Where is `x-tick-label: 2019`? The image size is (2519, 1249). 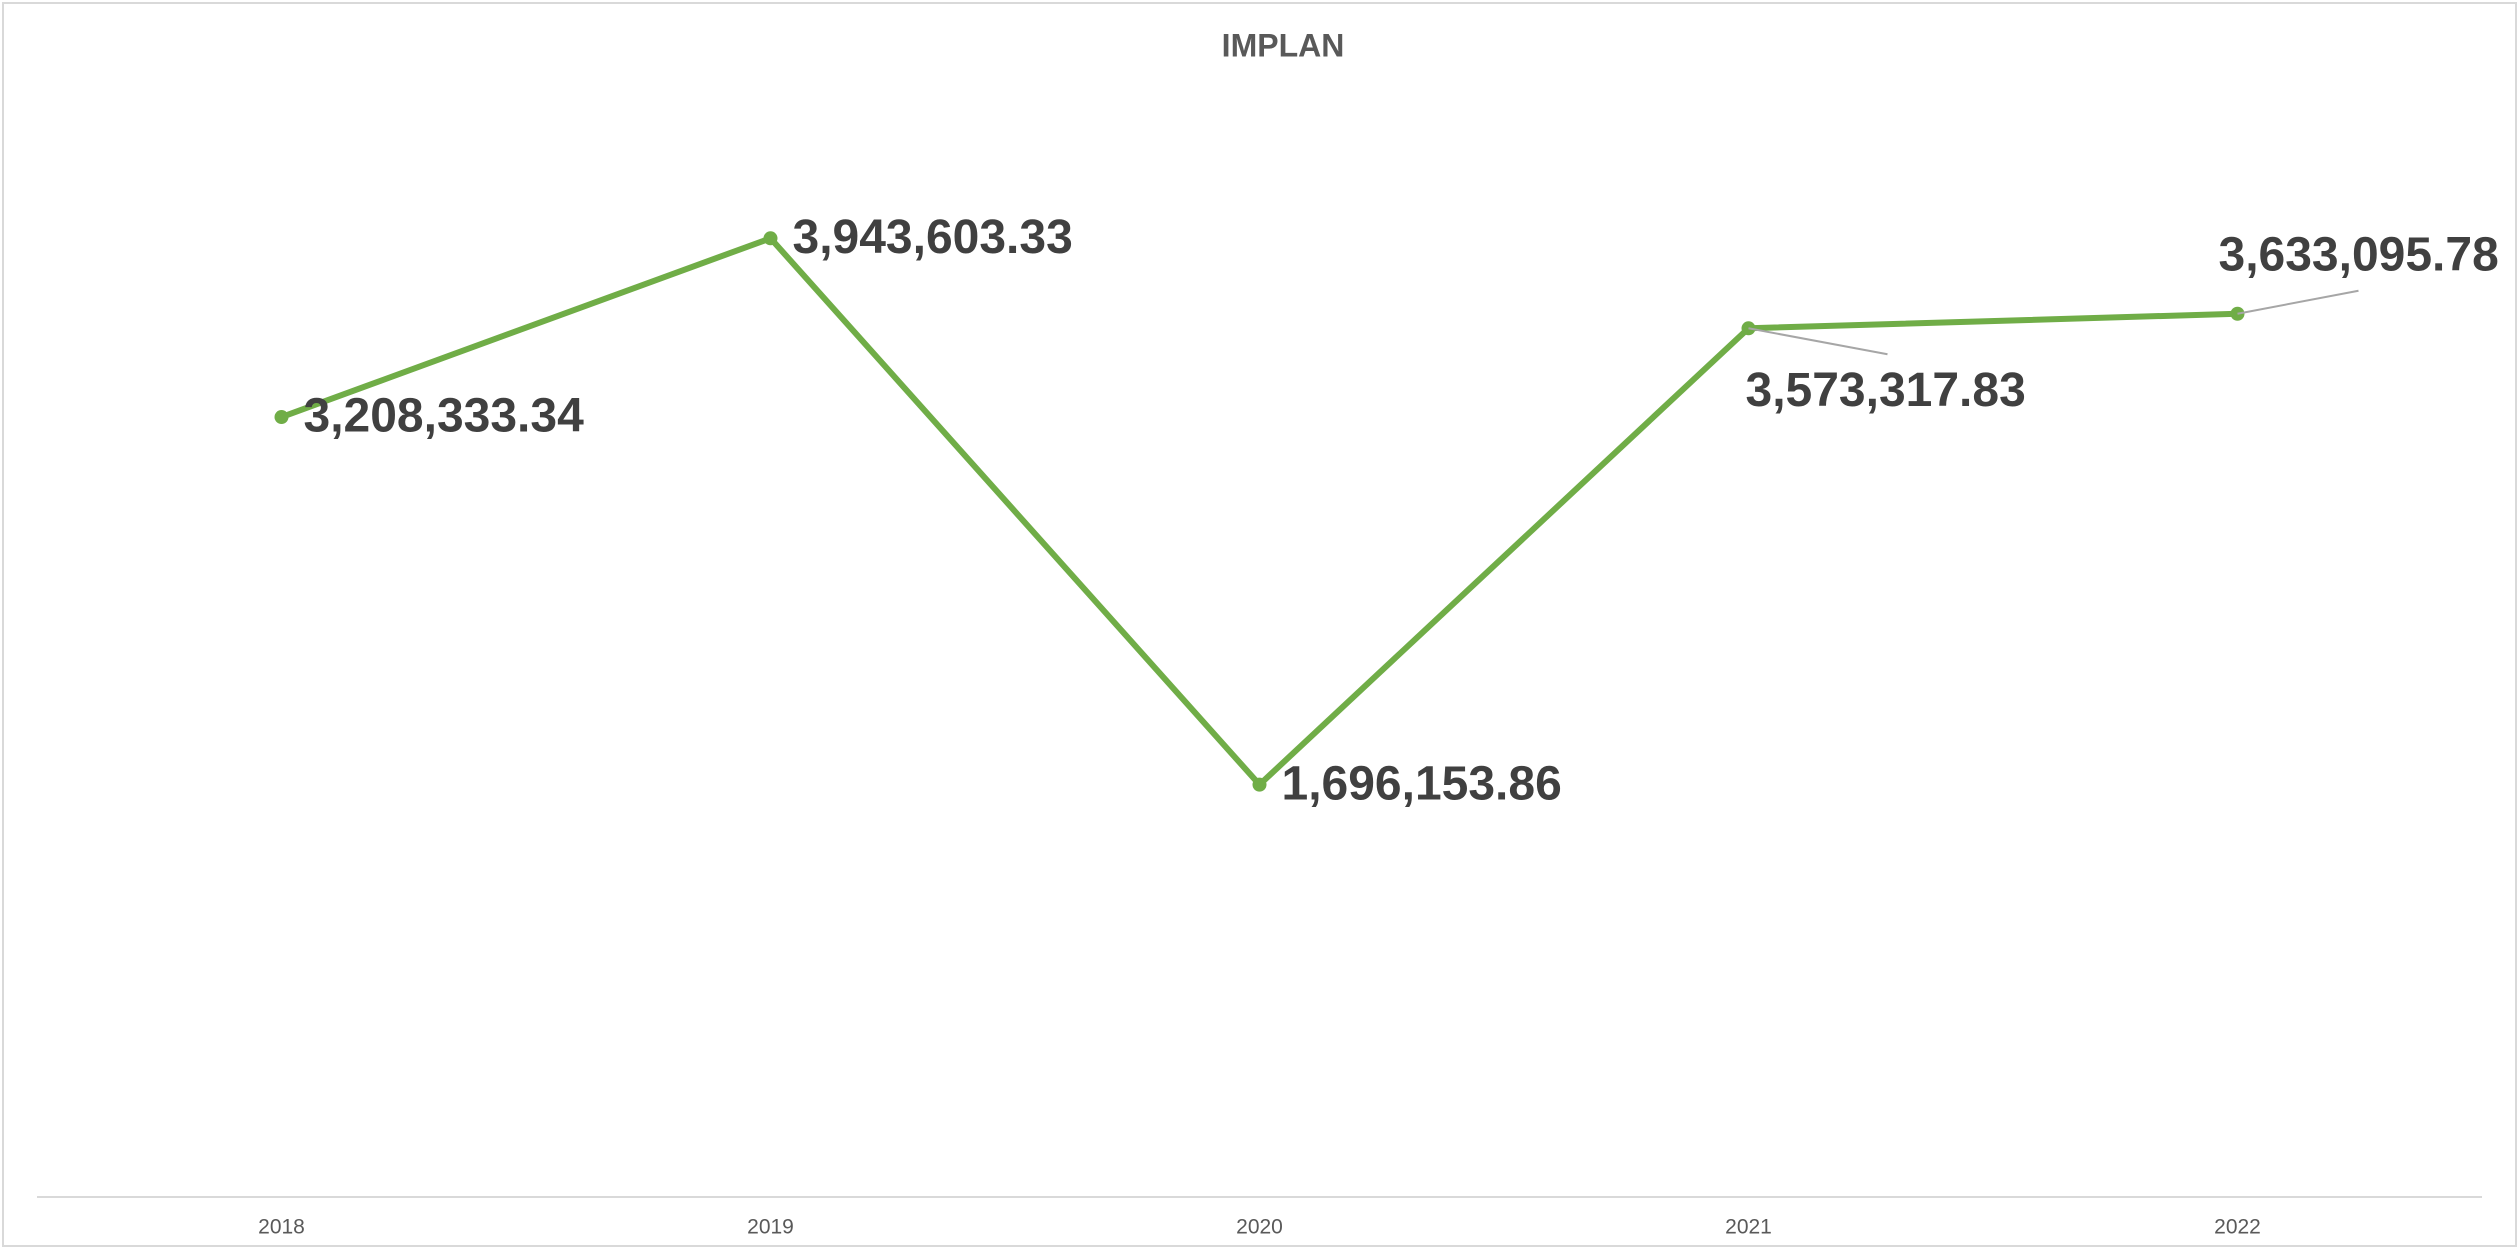 x-tick-label: 2019 is located at coordinates (770, 1227).